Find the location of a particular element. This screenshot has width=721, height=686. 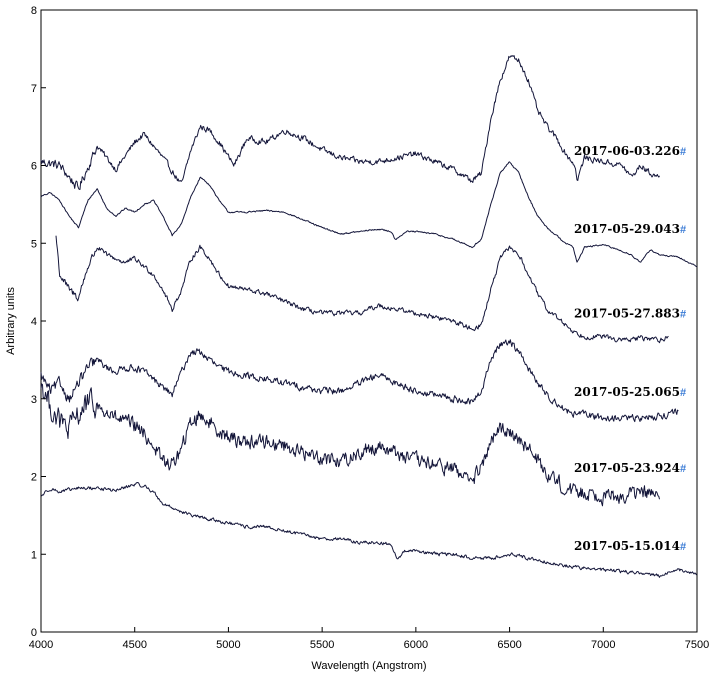

y-tick-label: 3 is located at coordinates (34, 400).